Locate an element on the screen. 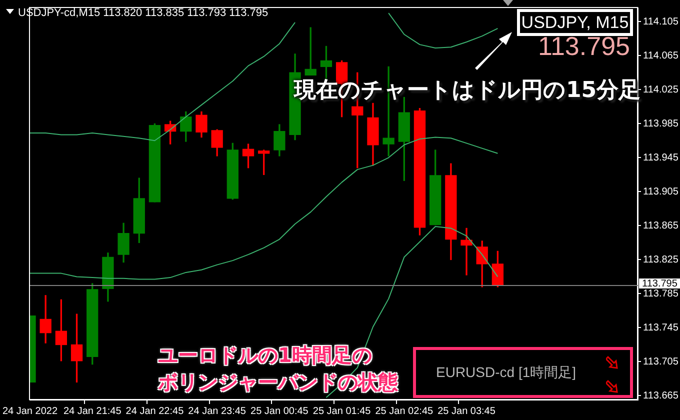 This screenshot has height=420, width=680. x-tick-label: 25 Jan 00:45 is located at coordinates (279, 411).